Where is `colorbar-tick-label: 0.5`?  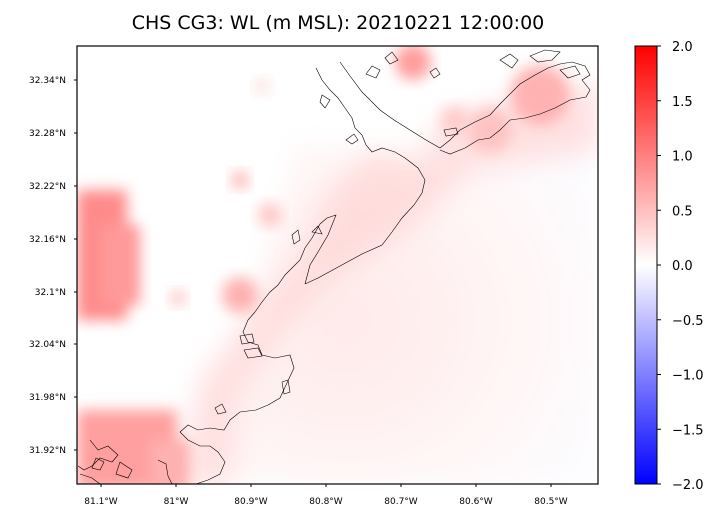 colorbar-tick-label: 0.5 is located at coordinates (682, 211).